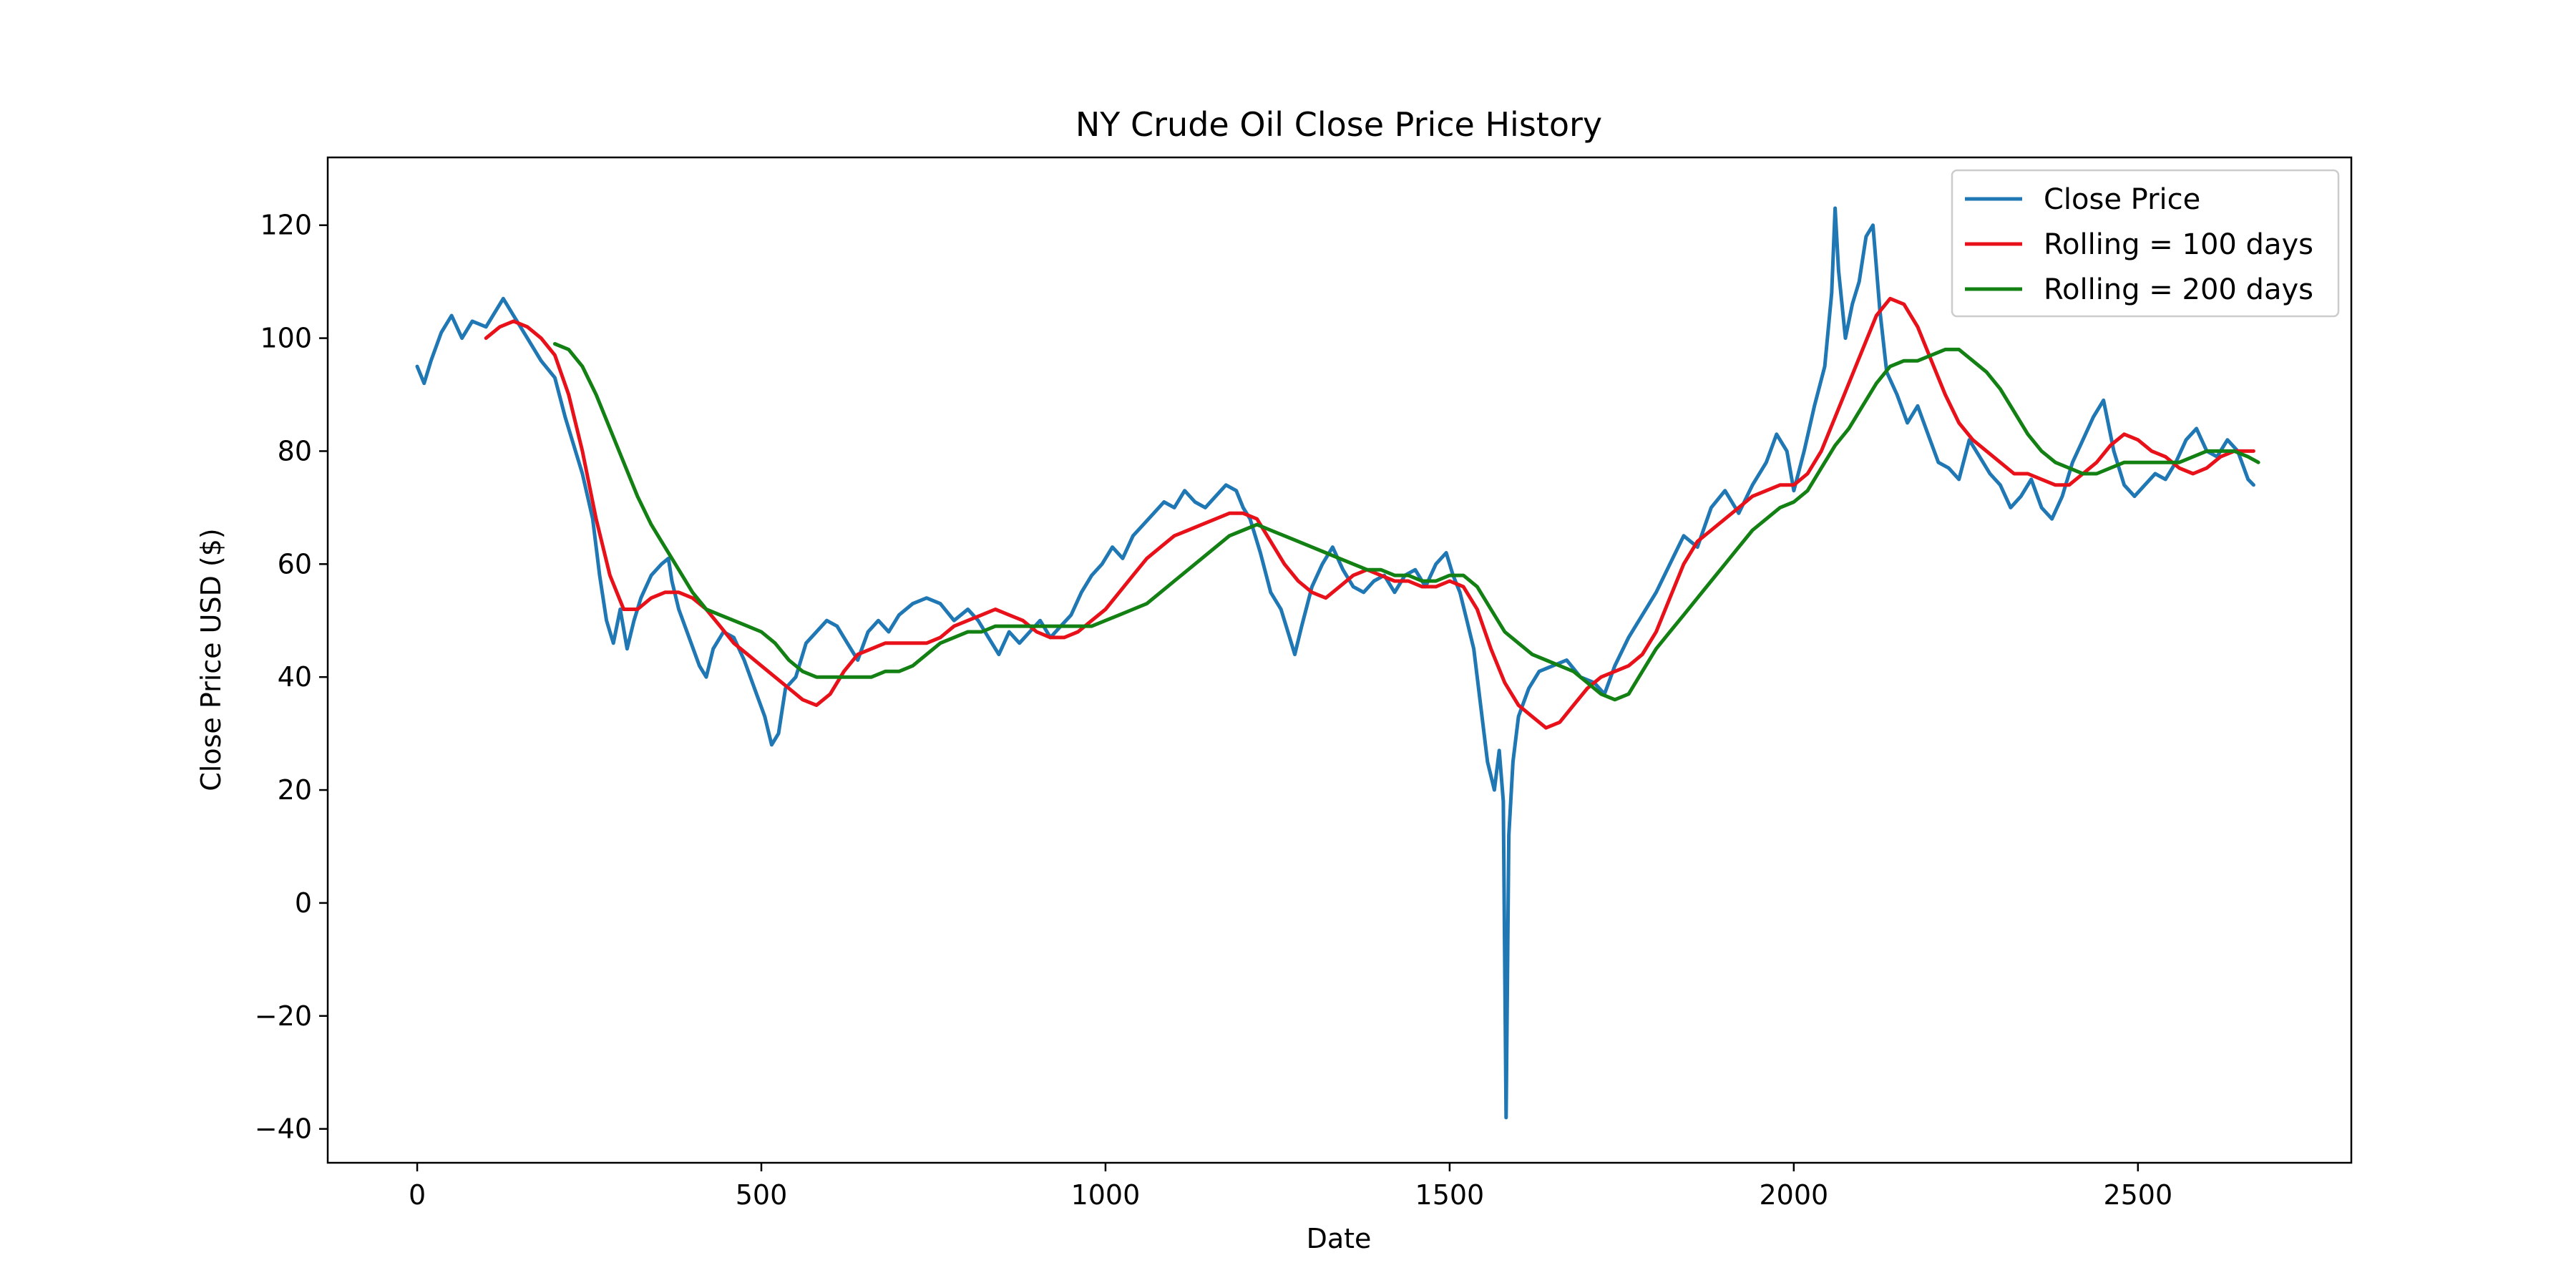 The height and width of the screenshot is (1288, 2576). I want to click on y-tick-label: 20, so click(295, 790).